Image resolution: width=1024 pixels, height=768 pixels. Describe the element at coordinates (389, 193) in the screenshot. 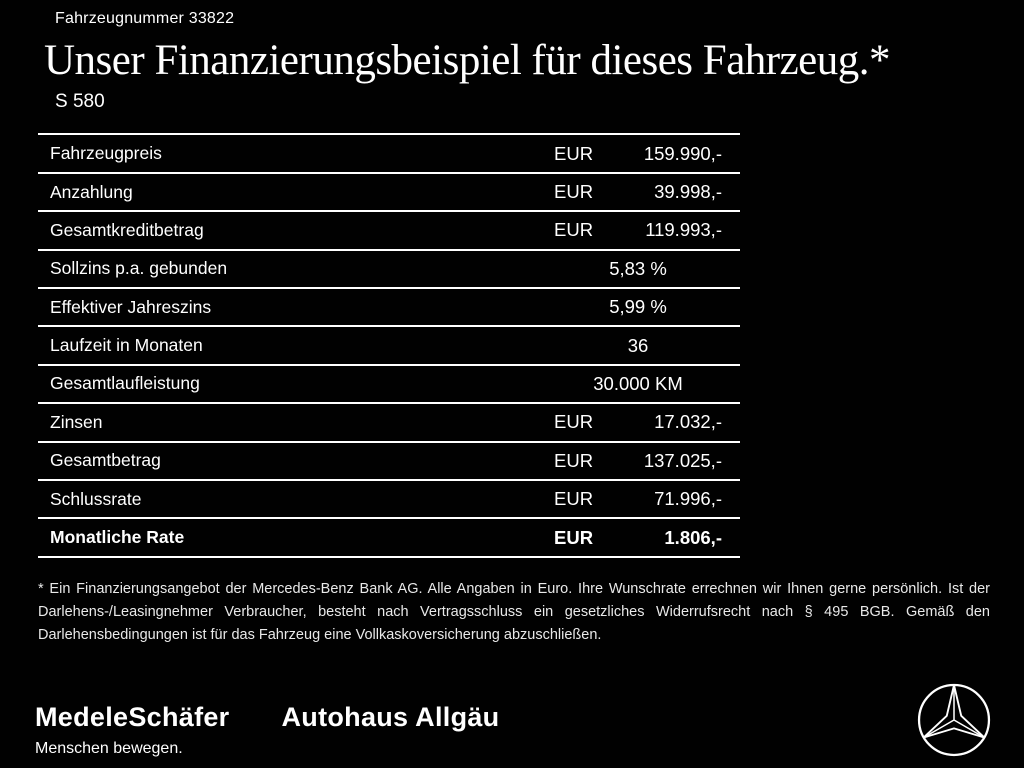

I see `table-row: Anzahlung EUR 39.998,-` at that location.